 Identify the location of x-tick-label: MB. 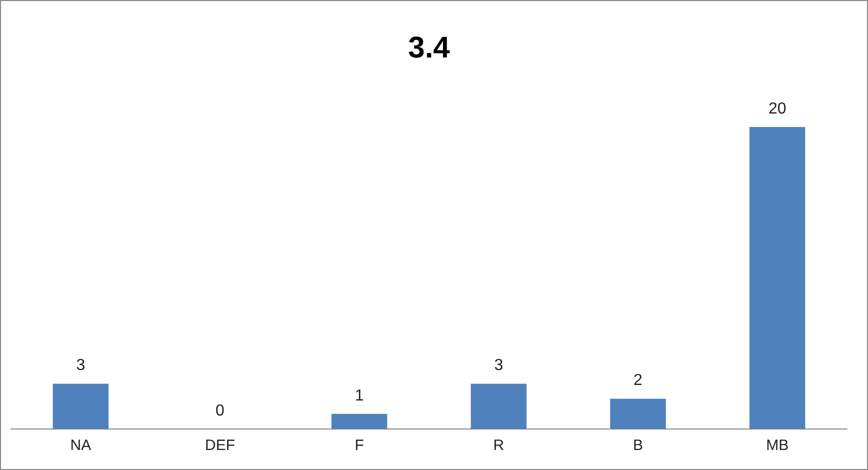
(777, 445).